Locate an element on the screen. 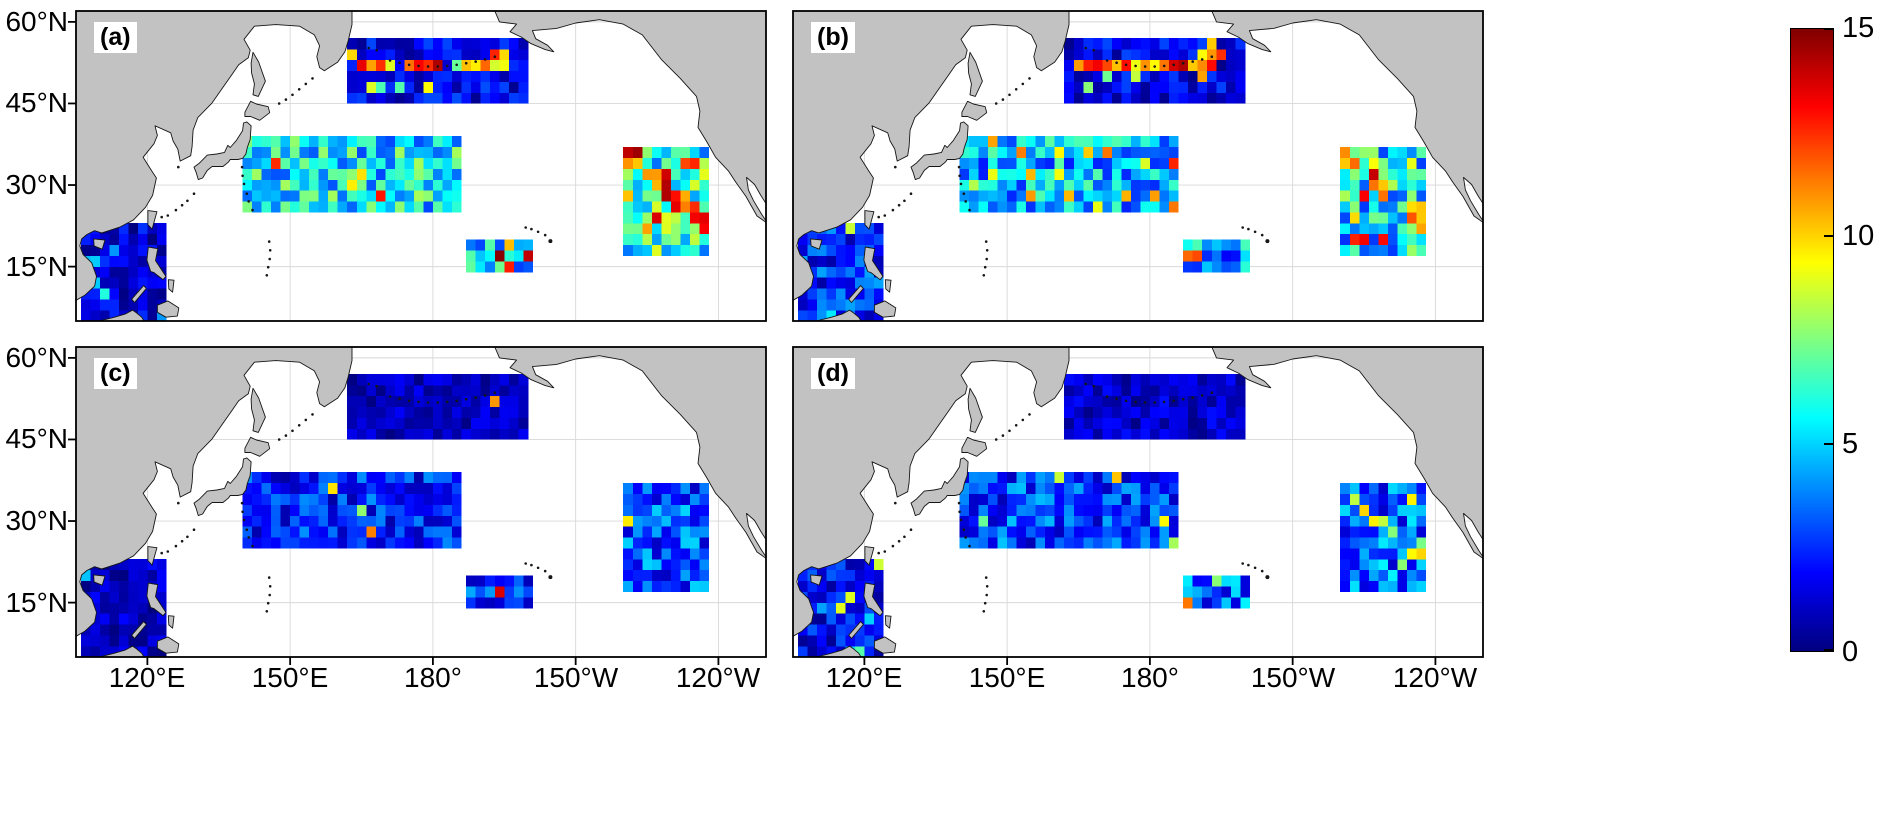 This screenshot has height=840, width=1892. colorbar-label-0: 0 is located at coordinates (1850, 652).